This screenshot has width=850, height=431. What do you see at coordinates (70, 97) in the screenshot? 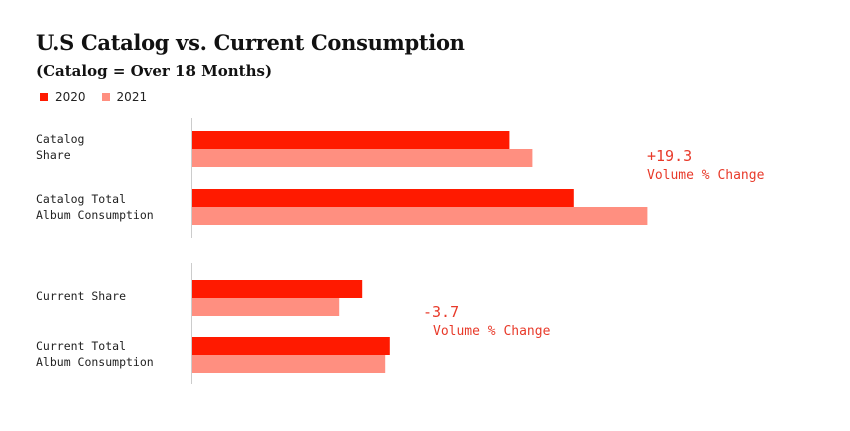
I see `legend-label-2020: 2020` at bounding box center [70, 97].